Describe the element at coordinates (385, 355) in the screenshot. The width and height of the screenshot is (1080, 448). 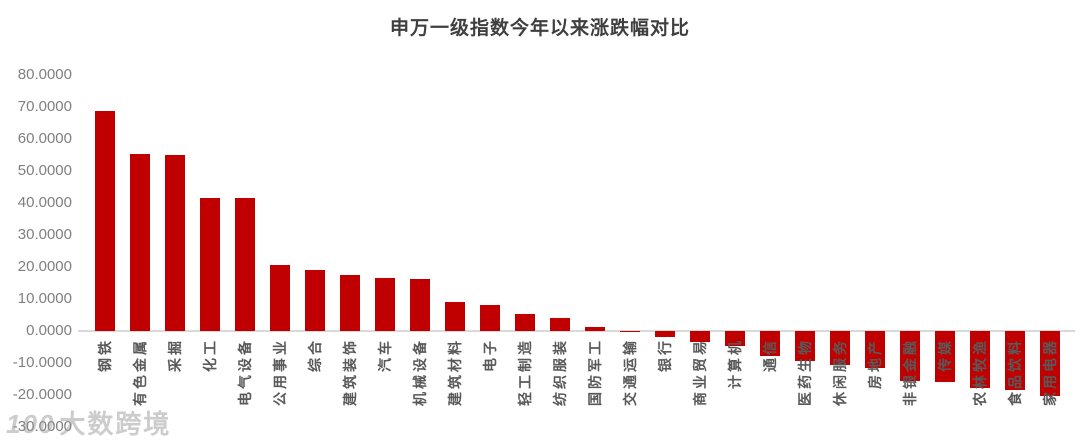
I see `category-label: 汽车` at that location.